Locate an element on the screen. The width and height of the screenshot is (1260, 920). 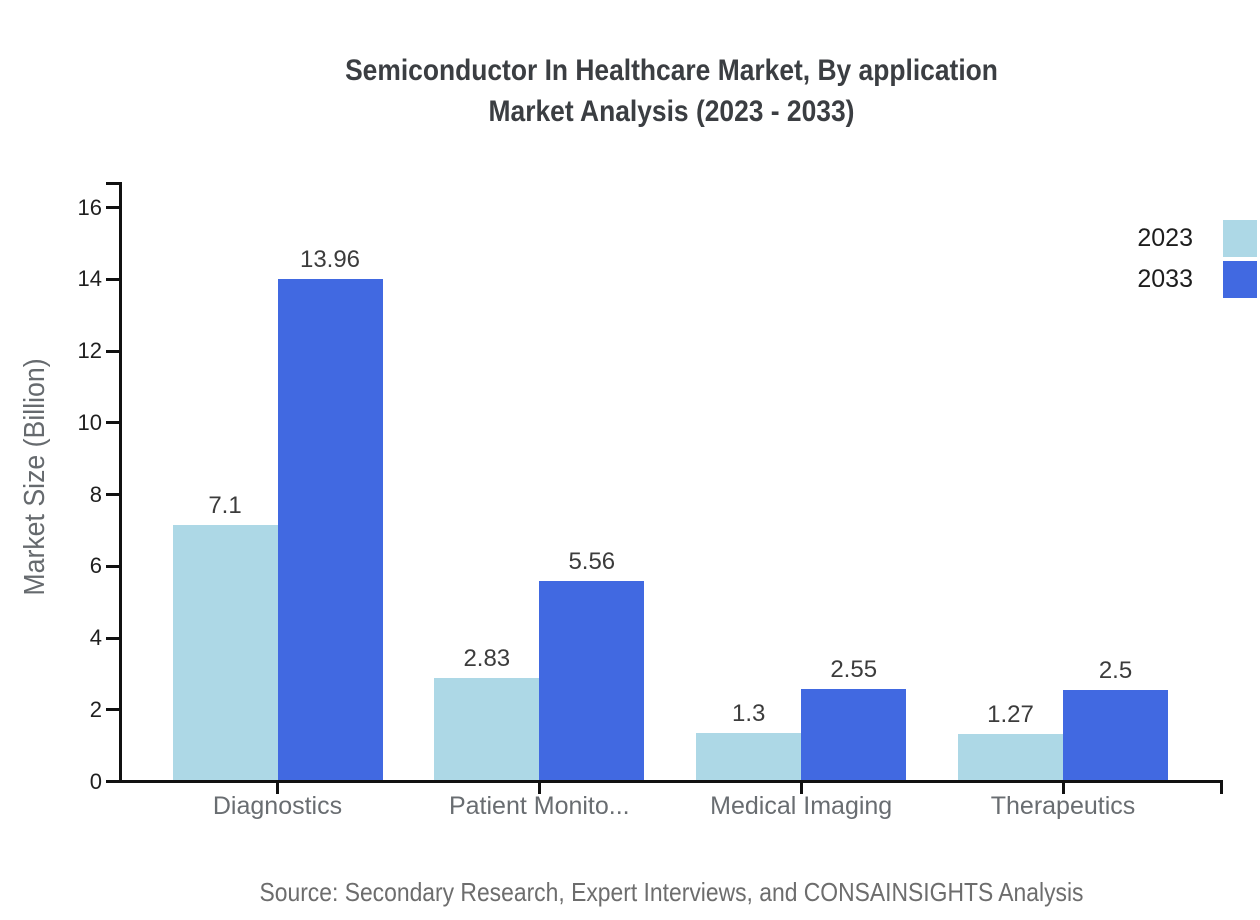
bar-2033-patient-monito is located at coordinates (592, 680).